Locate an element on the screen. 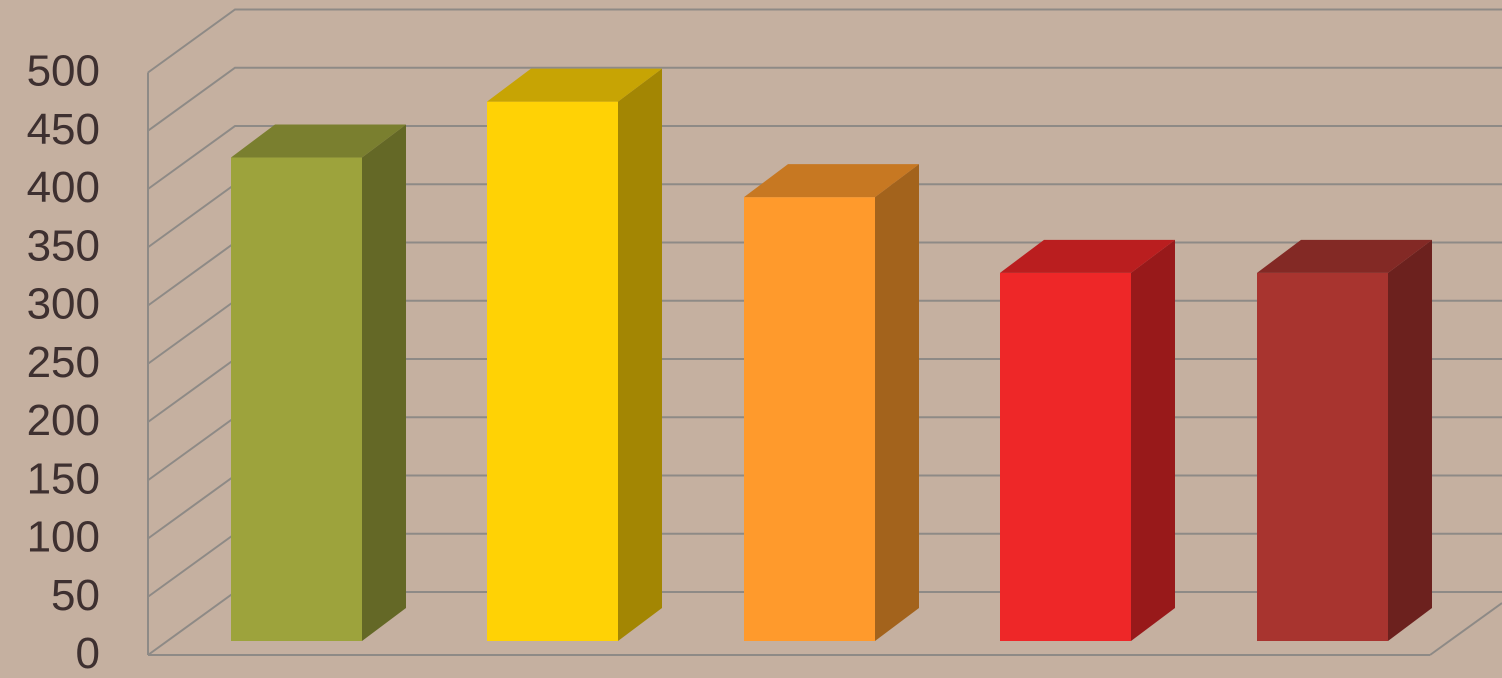 This screenshot has width=1502, height=678. y-tick-label: 100 is located at coordinates (63, 537).